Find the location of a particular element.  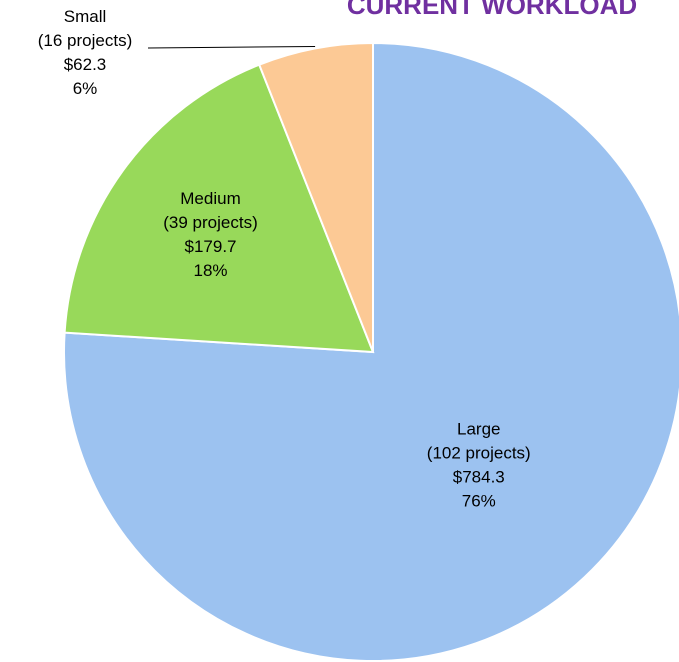

slice-name: Large is located at coordinates (478, 429).